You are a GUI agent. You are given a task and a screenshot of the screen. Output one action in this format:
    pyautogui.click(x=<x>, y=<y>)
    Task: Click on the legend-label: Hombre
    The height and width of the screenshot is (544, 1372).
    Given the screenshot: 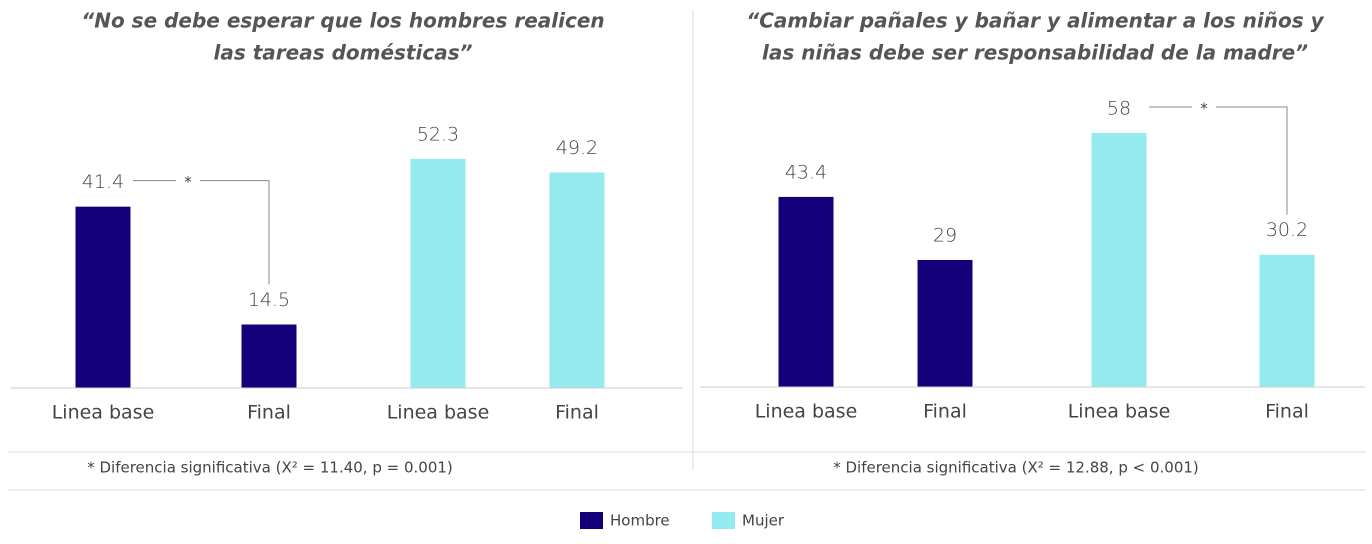 What is the action you would take?
    pyautogui.click(x=640, y=521)
    